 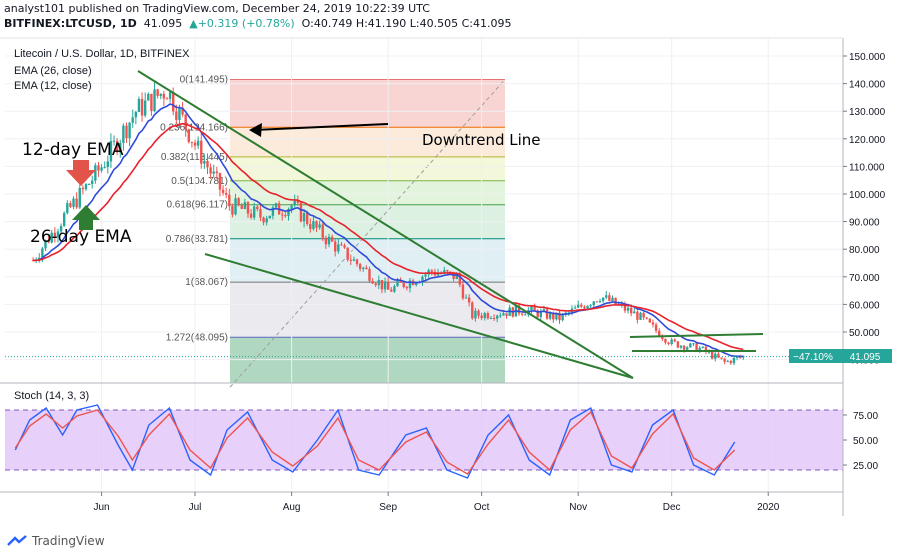 I want to click on tradingview-footer: TradingView, so click(x=55, y=541).